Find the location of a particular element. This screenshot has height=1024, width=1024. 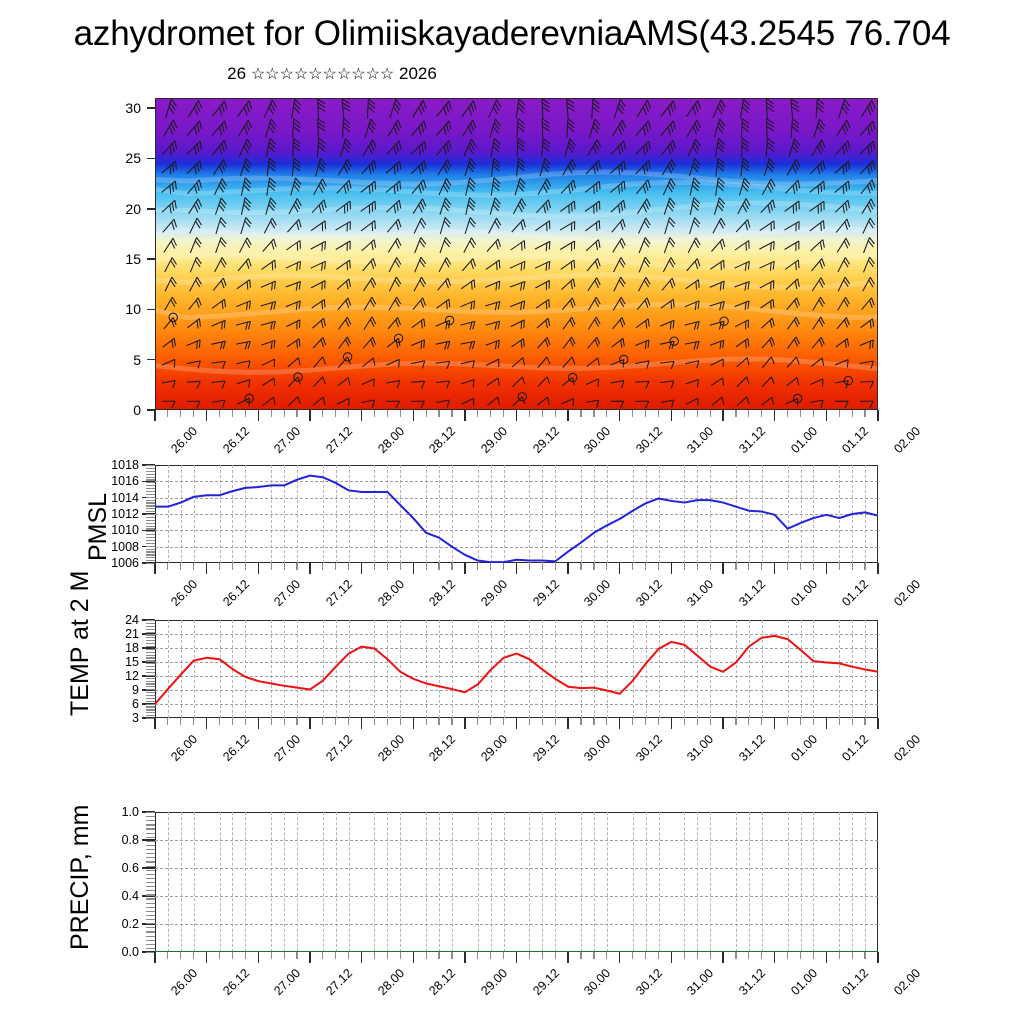

y-axis-label: 1010 is located at coordinates (125, 530).